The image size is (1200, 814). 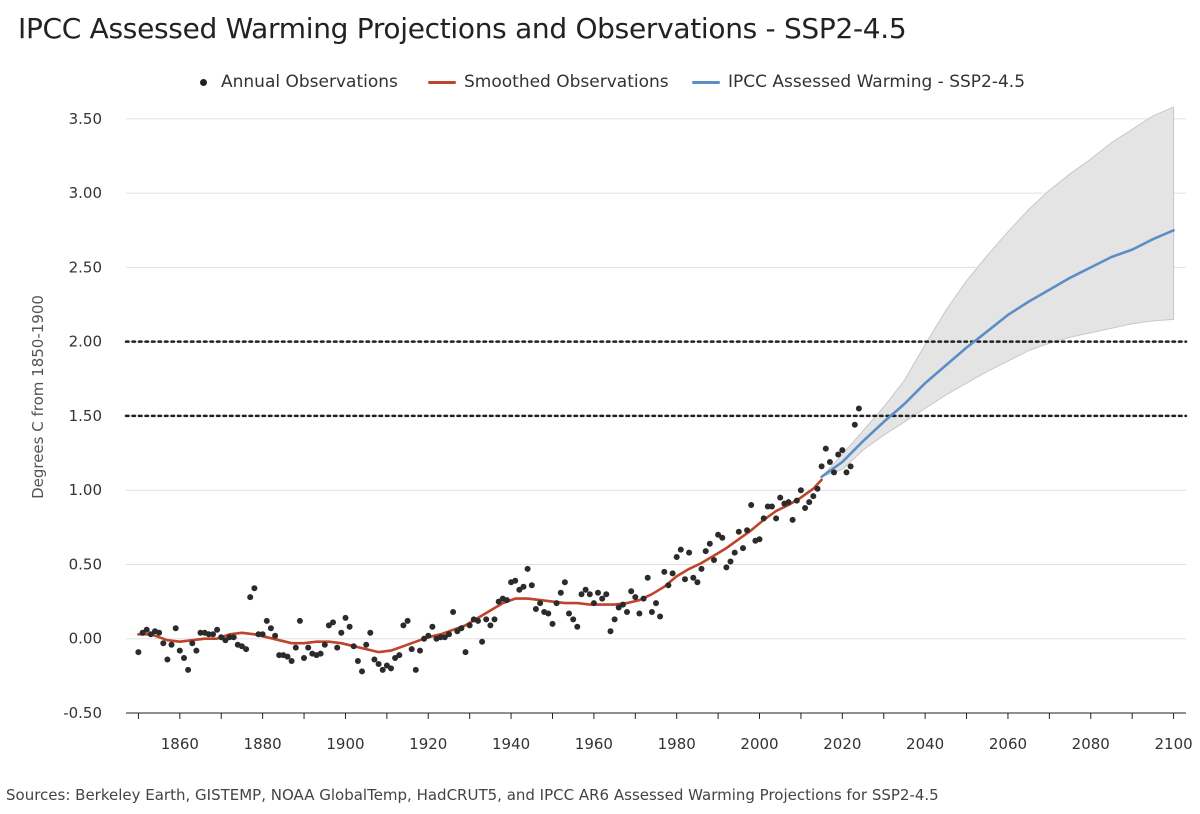 What do you see at coordinates (85, 193) in the screenshot?
I see `y-tick-label: 3.00` at bounding box center [85, 193].